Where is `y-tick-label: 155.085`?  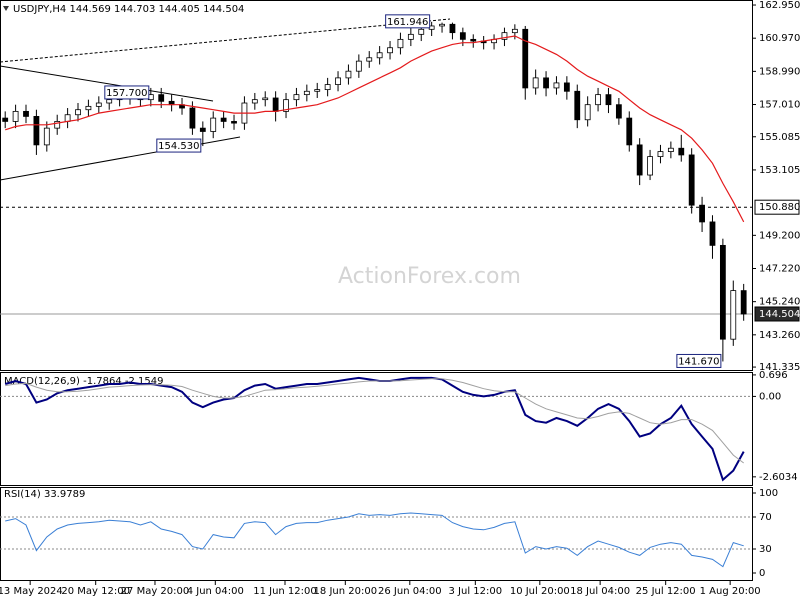 y-tick-label: 155.085 is located at coordinates (779, 137).